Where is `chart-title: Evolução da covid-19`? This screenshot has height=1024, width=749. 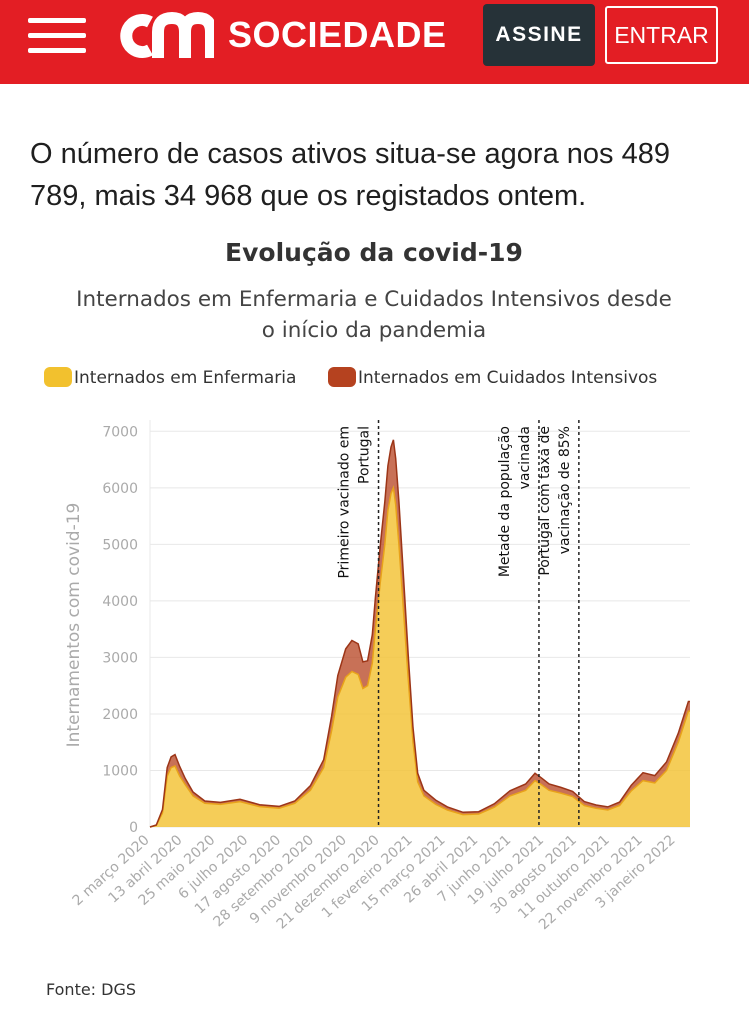 chart-title: Evolução da covid-19 is located at coordinates (374, 252).